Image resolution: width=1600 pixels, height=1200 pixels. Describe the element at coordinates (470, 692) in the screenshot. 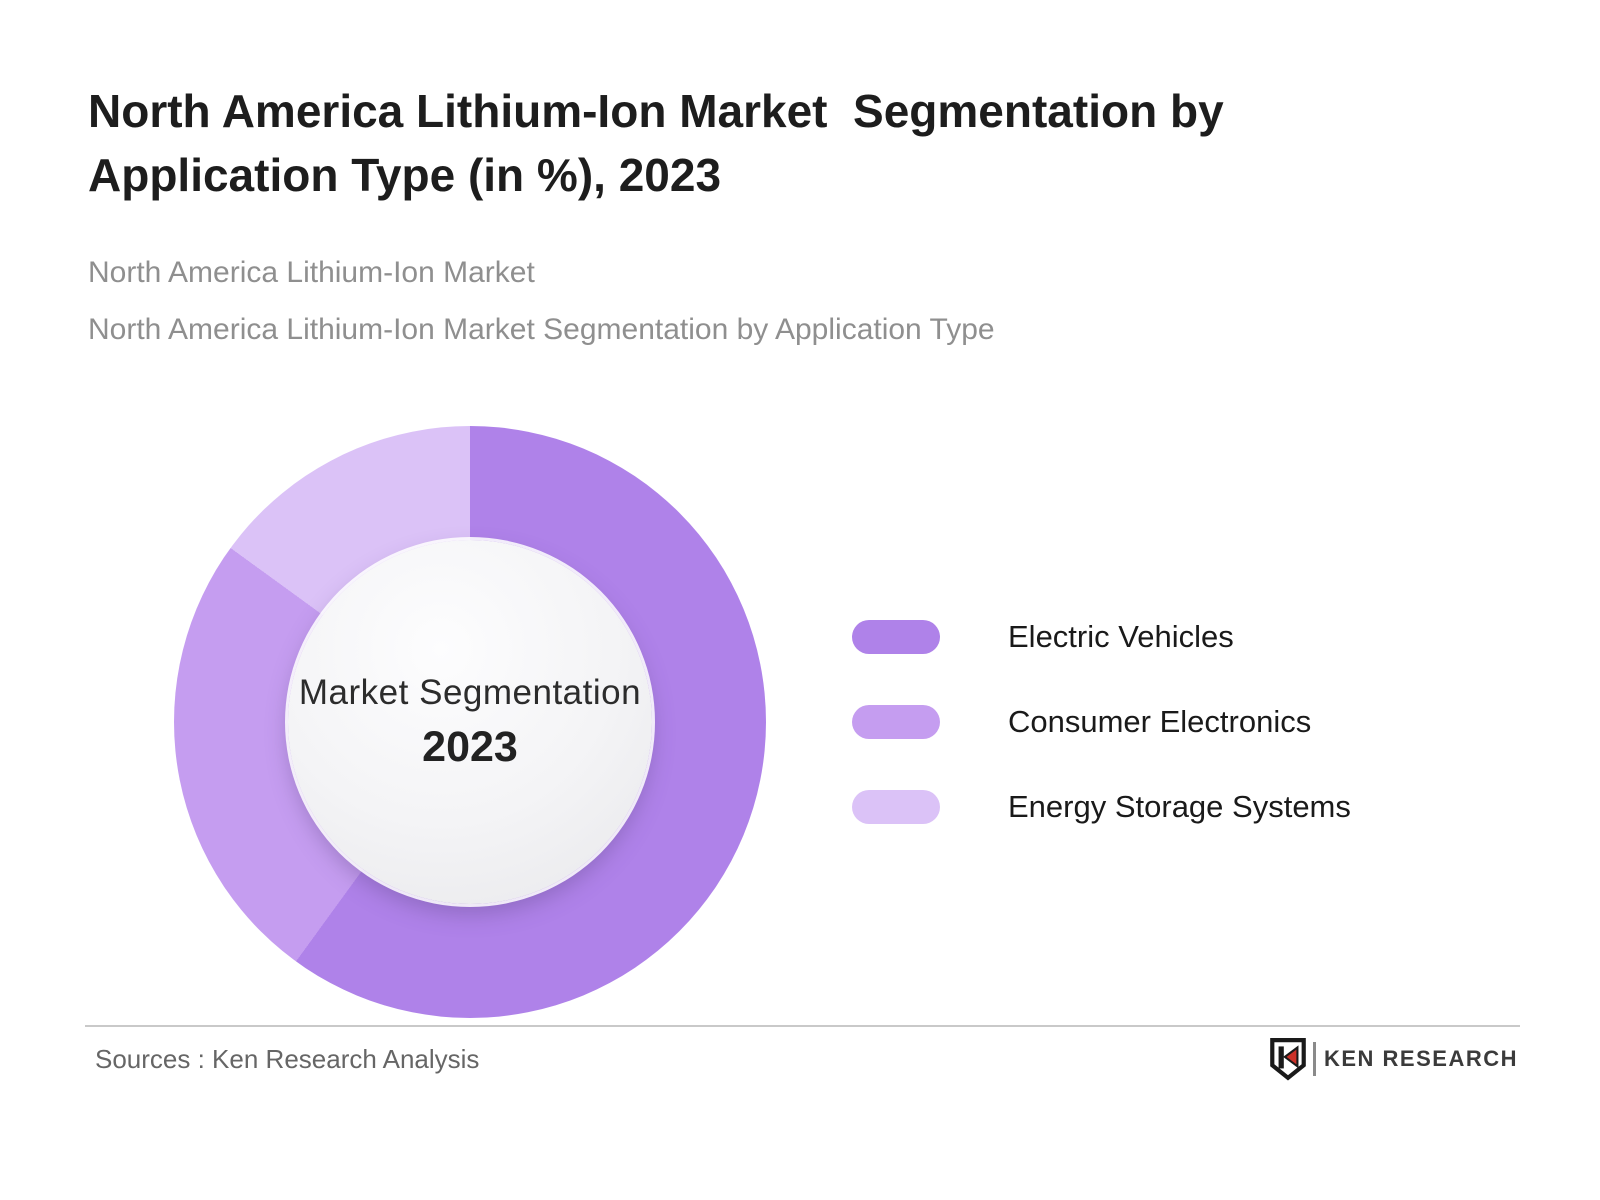

I see `donut-center-label: Market Segmentation` at that location.